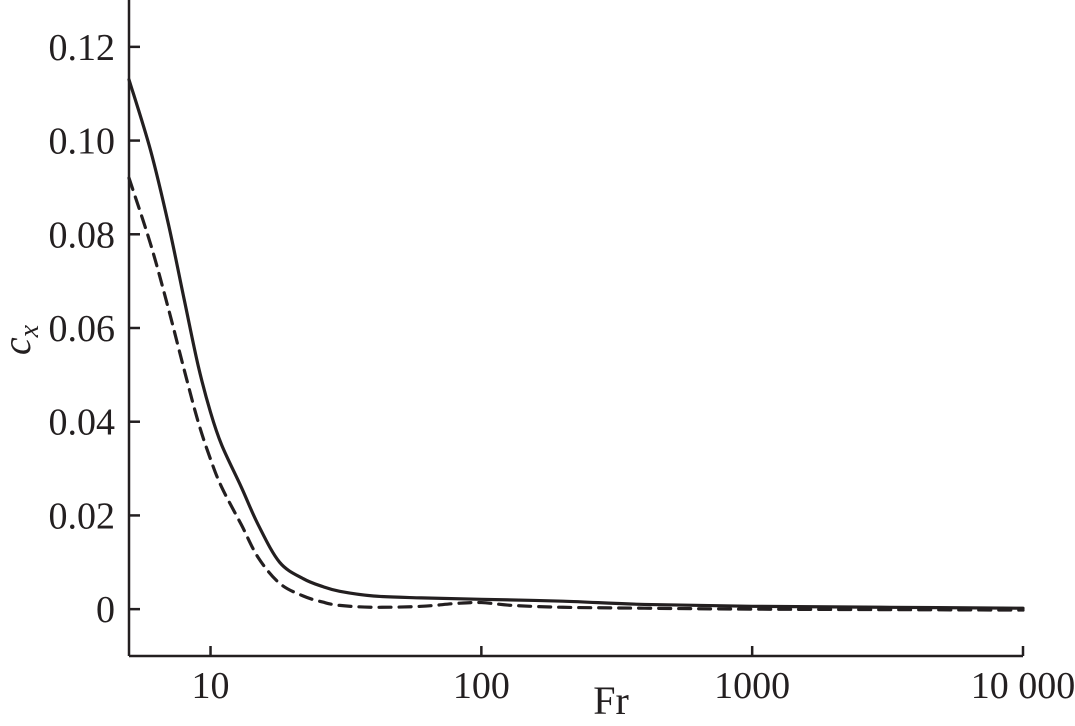 Image resolution: width=1075 pixels, height=726 pixels. Describe the element at coordinates (481, 686) in the screenshot. I see `x-tick-label: 100` at that location.